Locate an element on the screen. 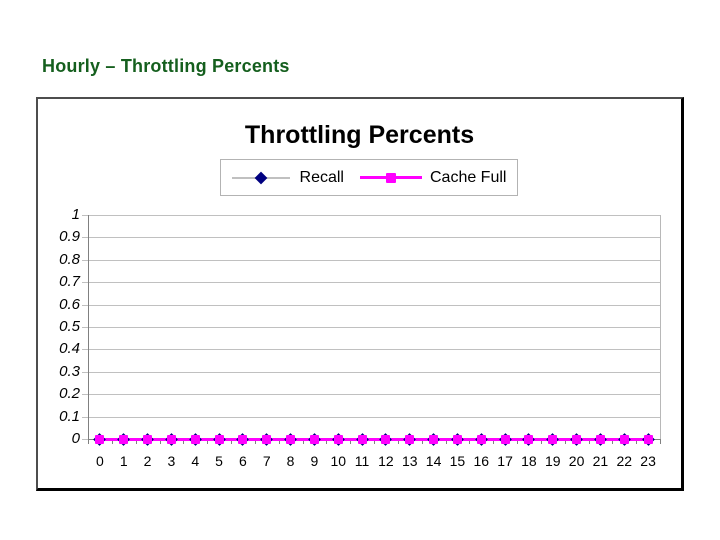  x-tick-label: 12 is located at coordinates (386, 461).